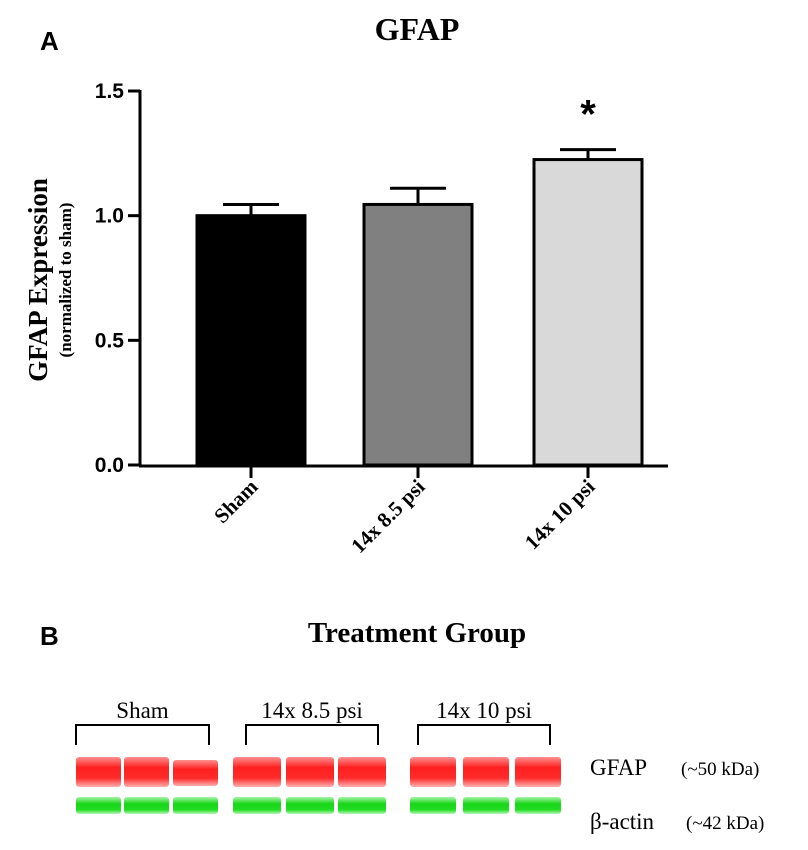  Describe the element at coordinates (417, 633) in the screenshot. I see `x-axis-label: Treatment Group` at that location.